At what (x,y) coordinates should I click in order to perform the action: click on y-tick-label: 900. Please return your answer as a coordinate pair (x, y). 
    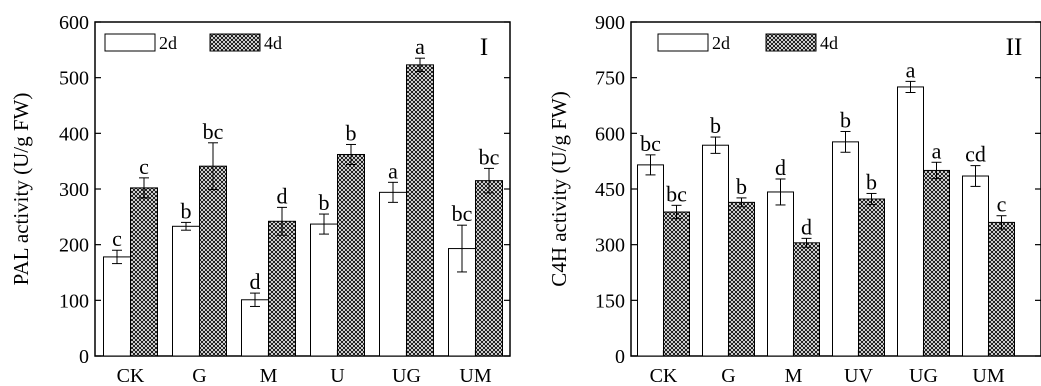
    Looking at the image, I should click on (610, 23).